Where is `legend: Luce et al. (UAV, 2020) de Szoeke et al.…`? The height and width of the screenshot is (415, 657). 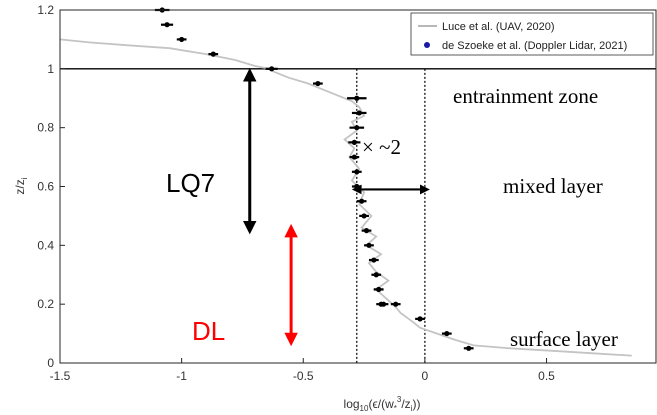 legend: Luce et al. (UAV, 2020) de Szoeke et al.… is located at coordinates (532, 34).